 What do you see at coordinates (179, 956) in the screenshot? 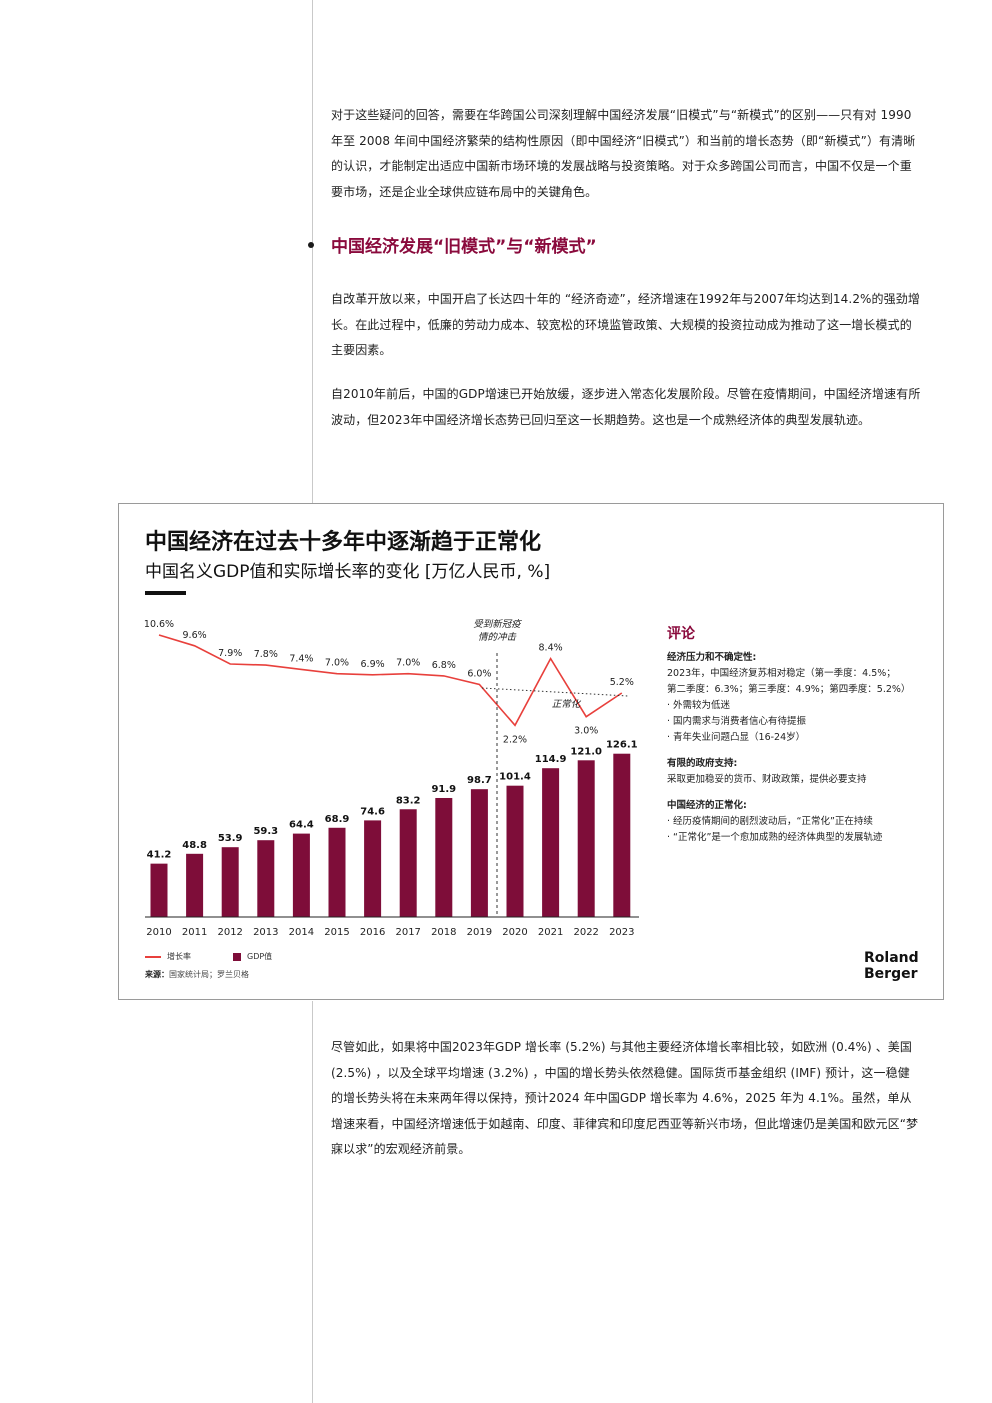
I see `legend-growth-label: 增长率` at bounding box center [179, 956].